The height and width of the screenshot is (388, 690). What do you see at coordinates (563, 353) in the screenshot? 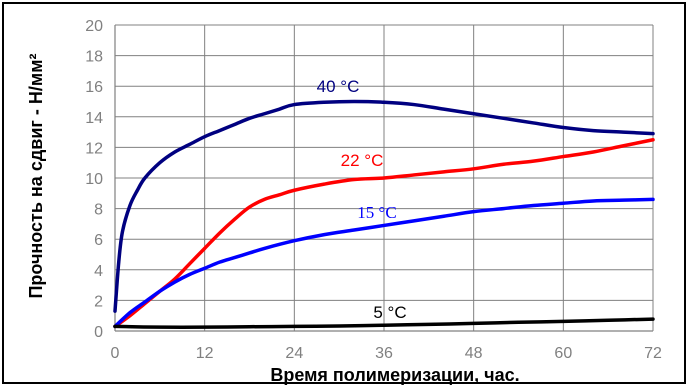
I see `x-tick-label: 60` at bounding box center [563, 353].